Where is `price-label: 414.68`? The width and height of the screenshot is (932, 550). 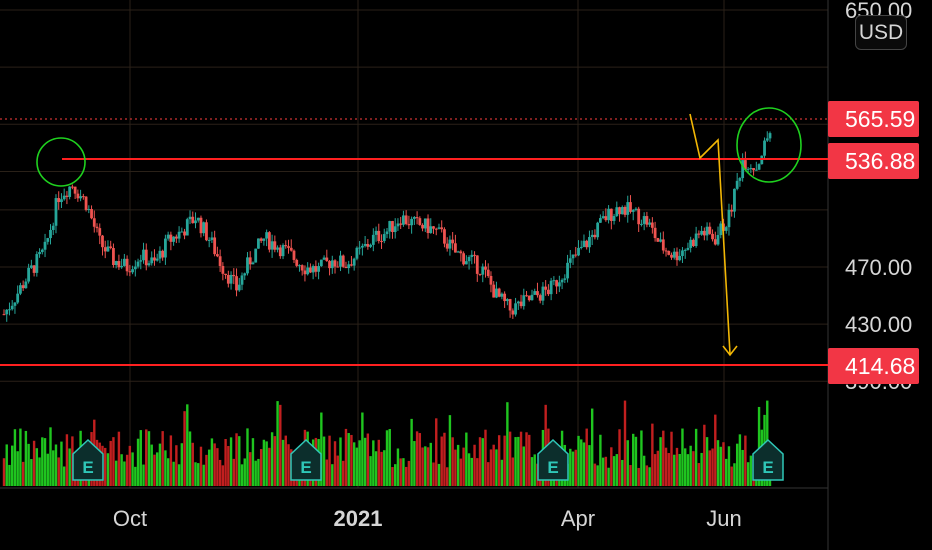
price-label: 414.68 is located at coordinates (873, 366).